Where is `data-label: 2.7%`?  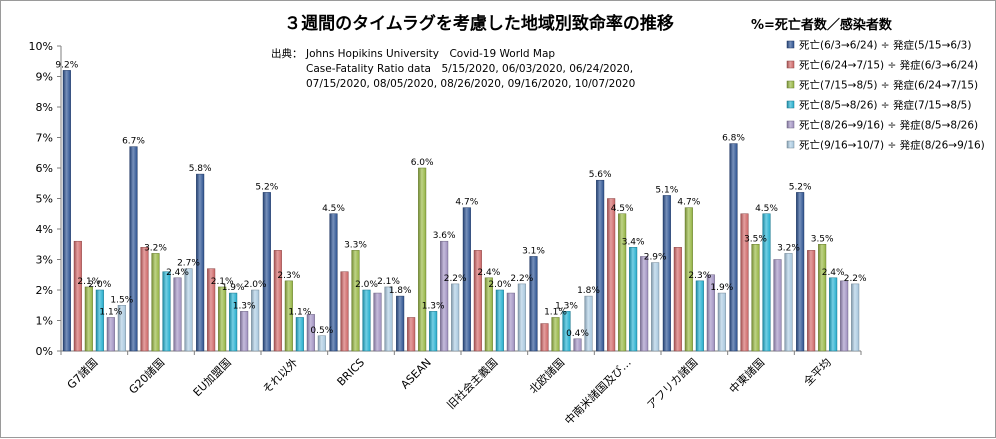 data-label: 2.7% is located at coordinates (188, 264).